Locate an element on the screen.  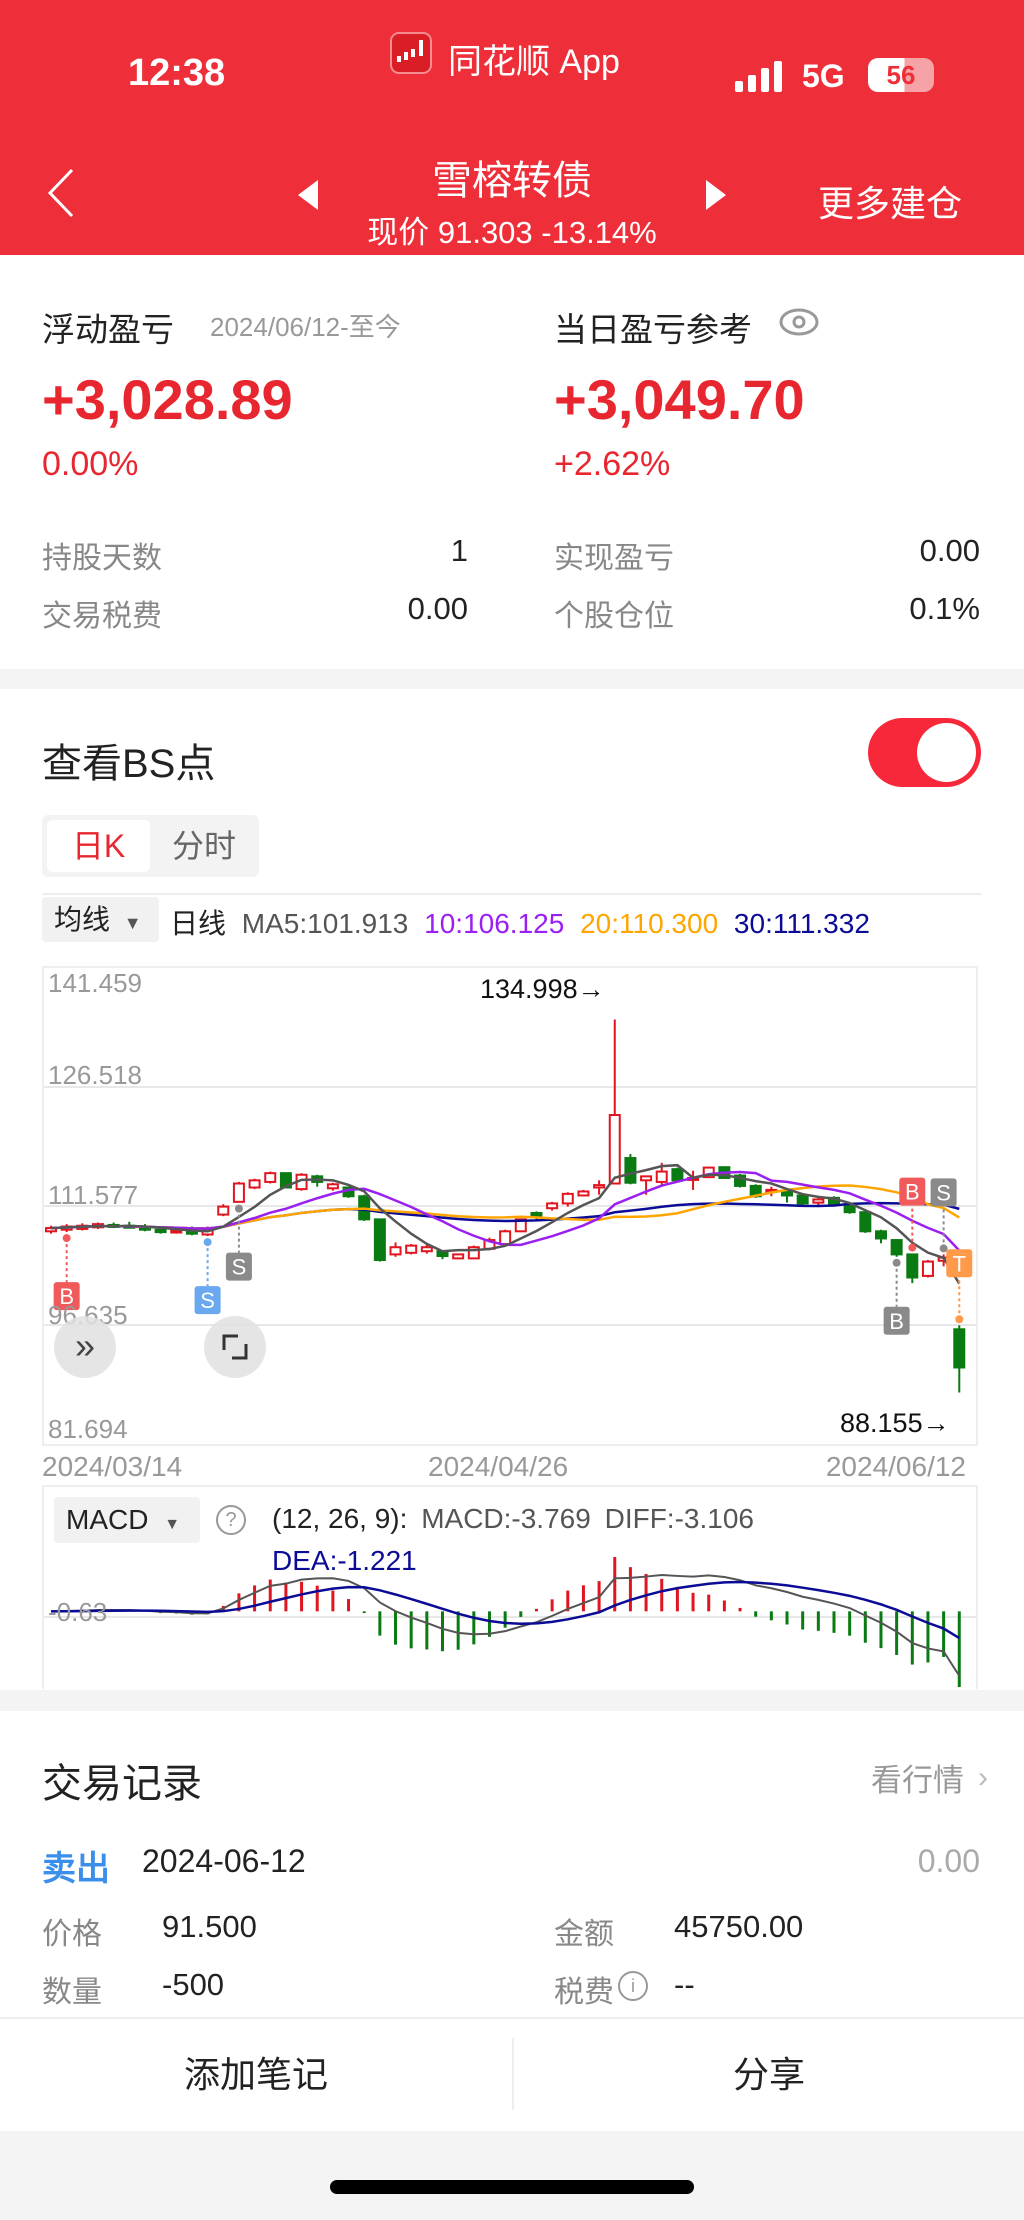
dea-value: DEA:-1.221 is located at coordinates (344, 1560).